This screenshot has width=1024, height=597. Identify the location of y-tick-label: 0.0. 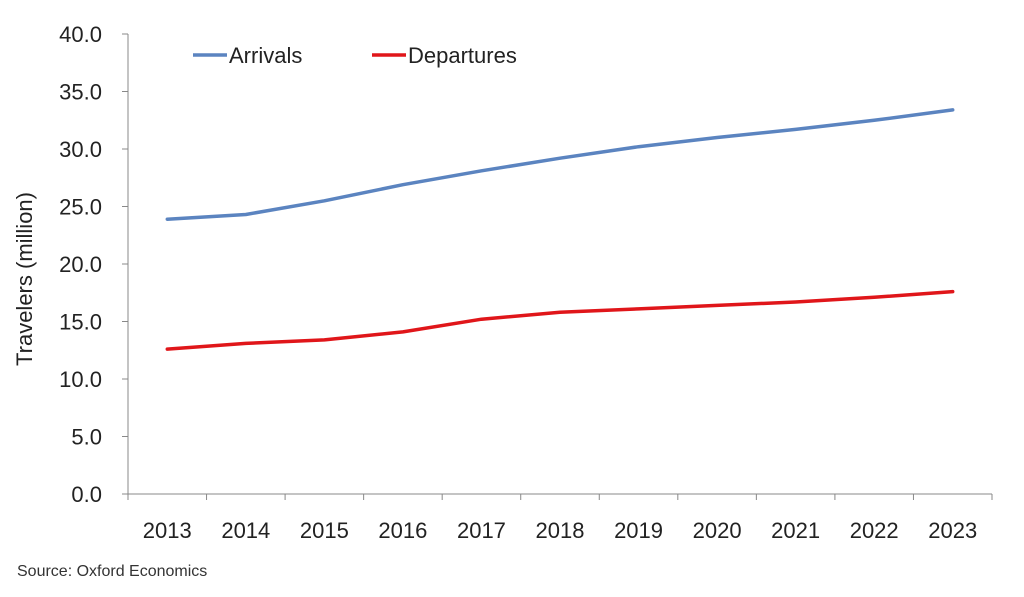
(86, 494).